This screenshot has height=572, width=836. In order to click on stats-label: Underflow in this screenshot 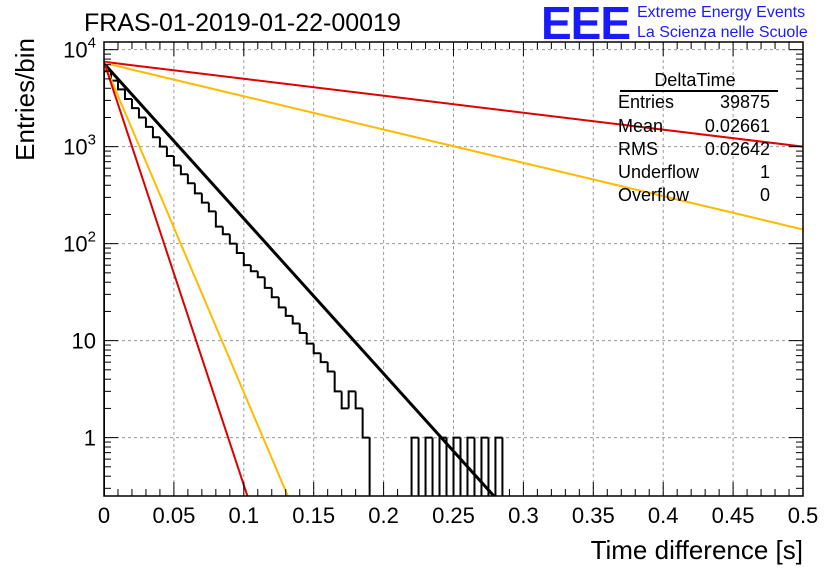, I will do `click(659, 172)`.